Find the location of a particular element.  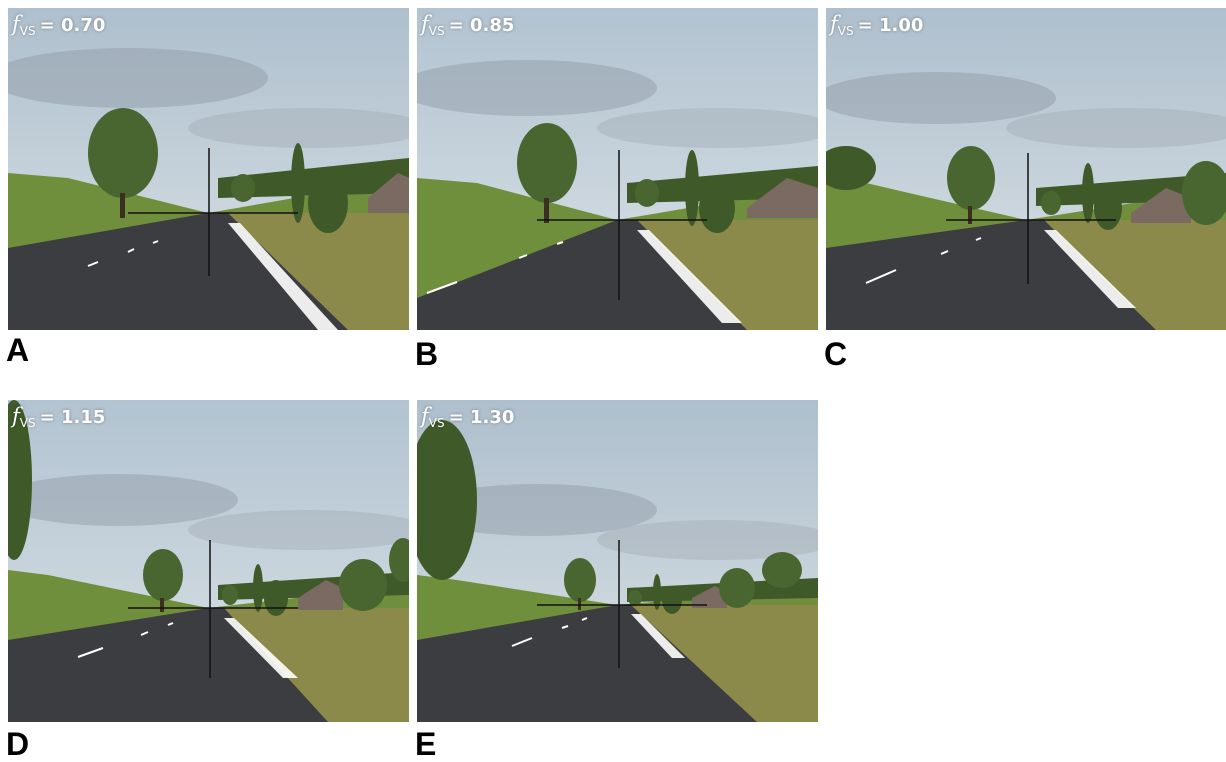

scene-panel-b: fVS = 0.85 is located at coordinates (617, 169).